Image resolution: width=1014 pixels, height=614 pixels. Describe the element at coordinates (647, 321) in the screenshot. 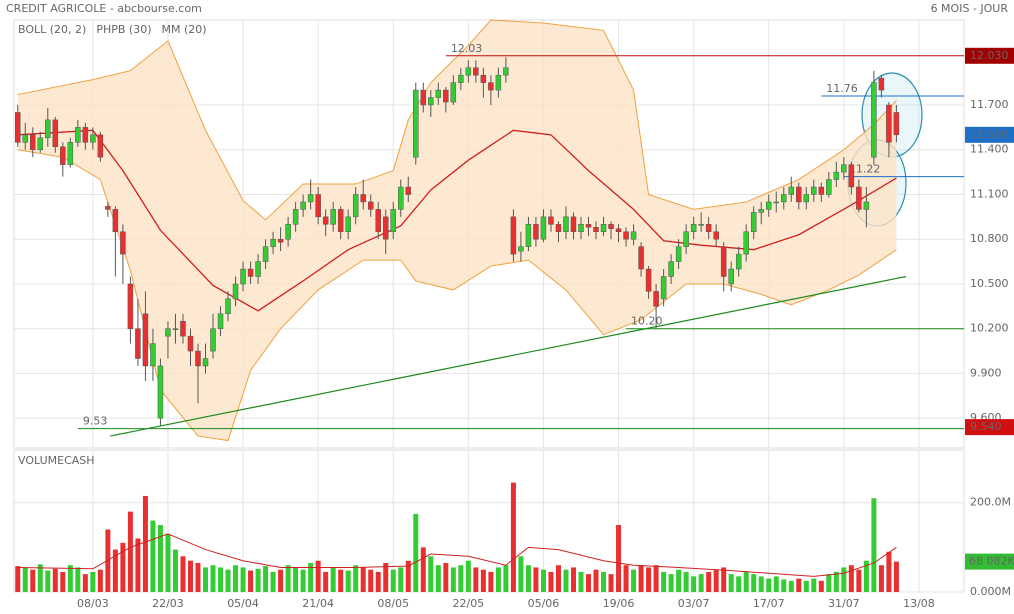

I see `level-label: 10.20` at that location.